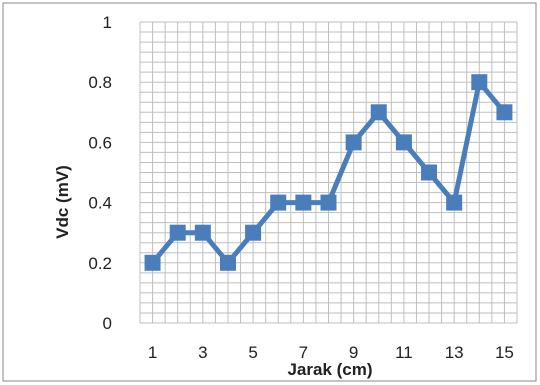 Image resolution: width=540 pixels, height=385 pixels. I want to click on x-tick-label: 7, so click(303, 352).